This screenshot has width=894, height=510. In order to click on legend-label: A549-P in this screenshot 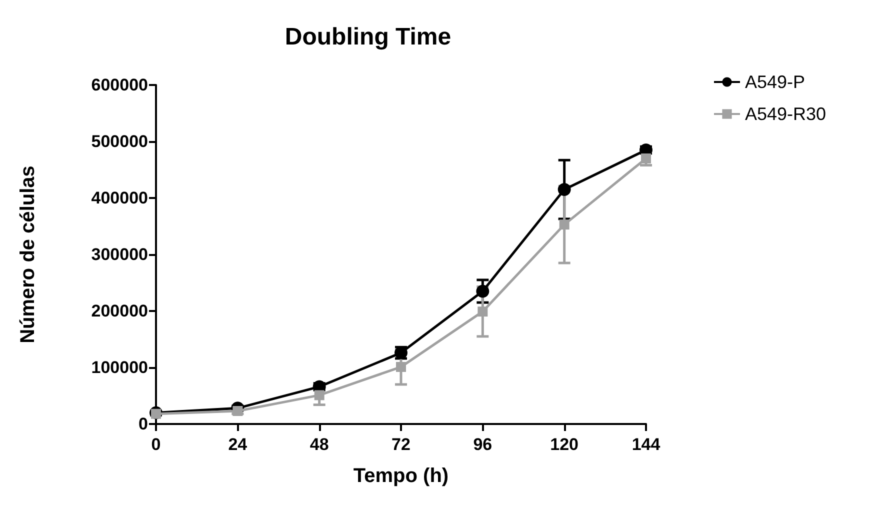, I will do `click(775, 82)`.